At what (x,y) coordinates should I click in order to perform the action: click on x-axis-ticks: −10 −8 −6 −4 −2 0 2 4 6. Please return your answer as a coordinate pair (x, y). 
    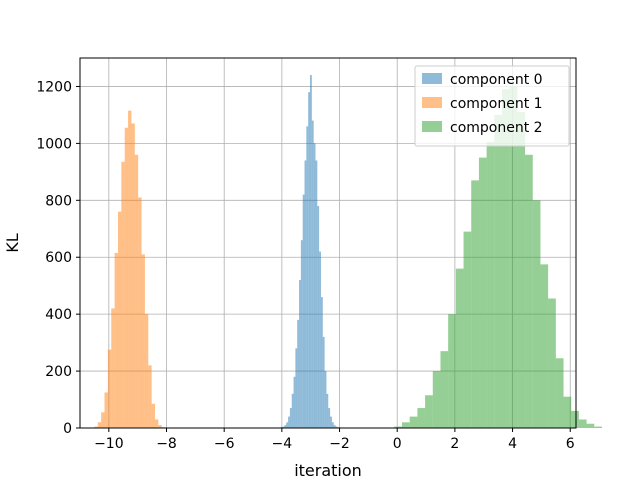
    Looking at the image, I should click on (334, 440).